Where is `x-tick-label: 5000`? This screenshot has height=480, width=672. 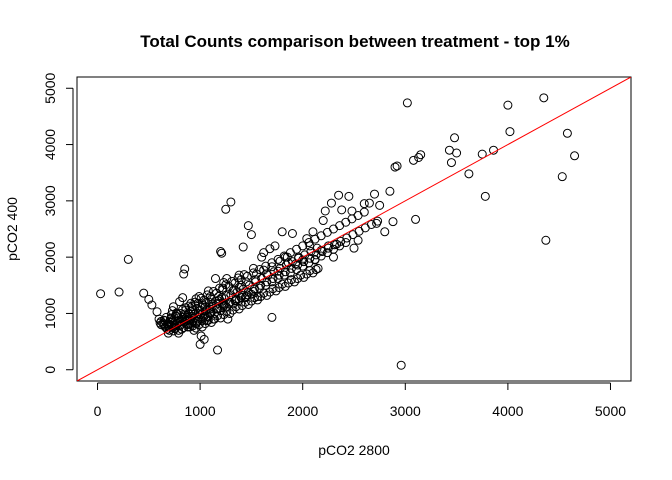 x-tick-label: 5000 is located at coordinates (610, 411).